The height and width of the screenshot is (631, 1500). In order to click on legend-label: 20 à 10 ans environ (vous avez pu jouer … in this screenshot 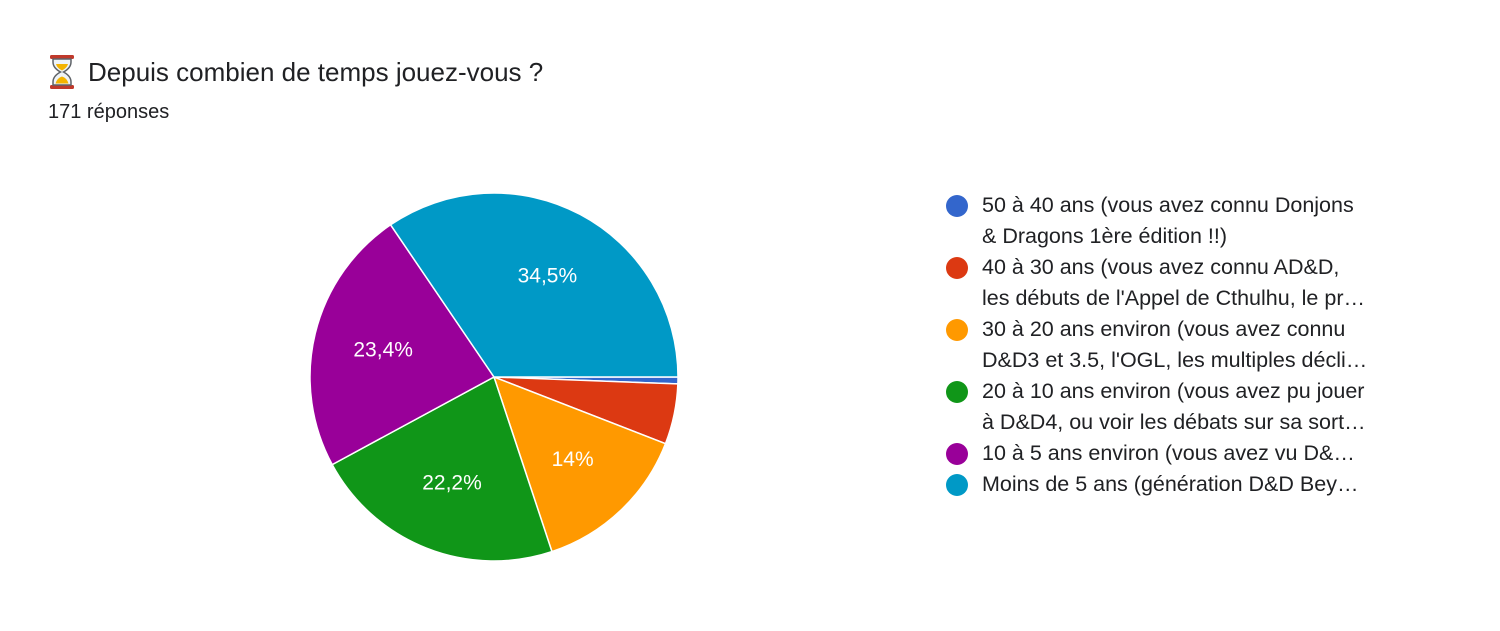, I will do `click(1174, 406)`.